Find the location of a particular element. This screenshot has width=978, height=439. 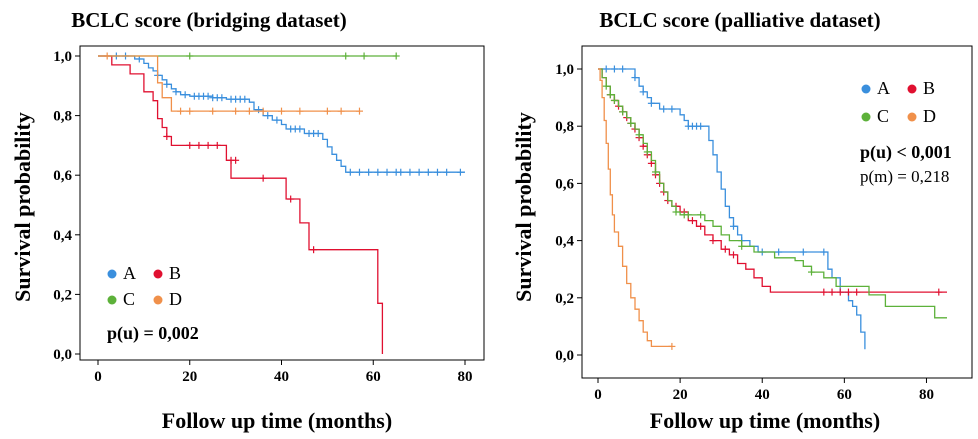

y-tick-label: 0,2 is located at coordinates (564, 299).